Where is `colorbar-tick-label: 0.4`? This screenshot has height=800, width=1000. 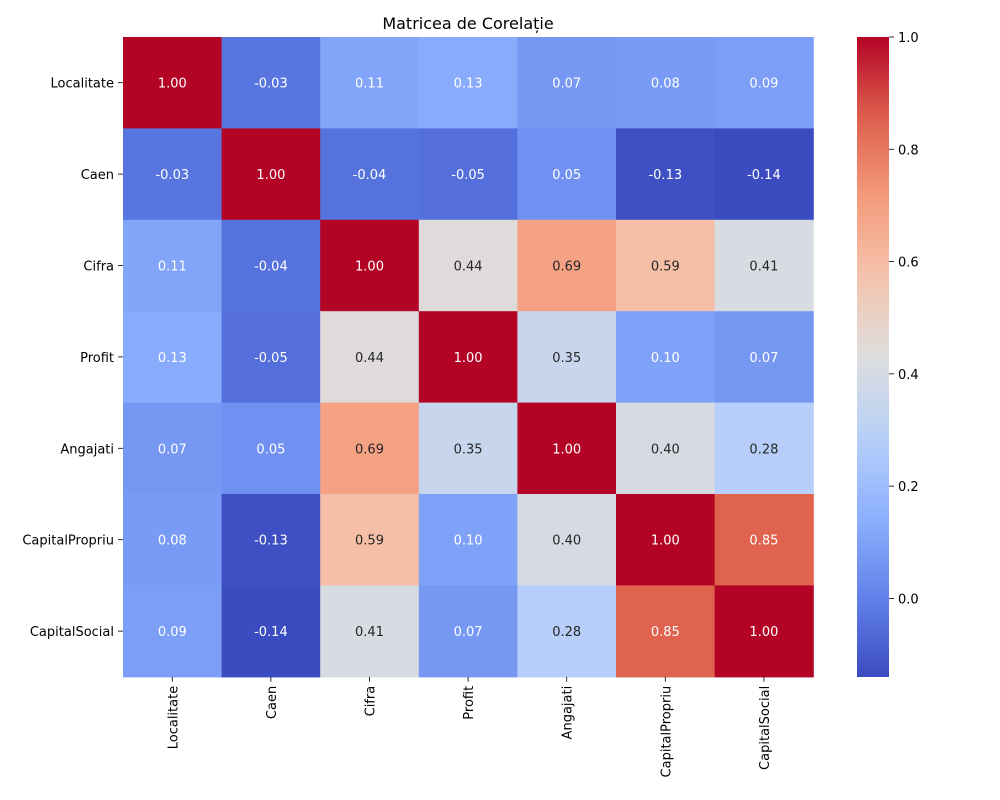 colorbar-tick-label: 0.4 is located at coordinates (908, 375).